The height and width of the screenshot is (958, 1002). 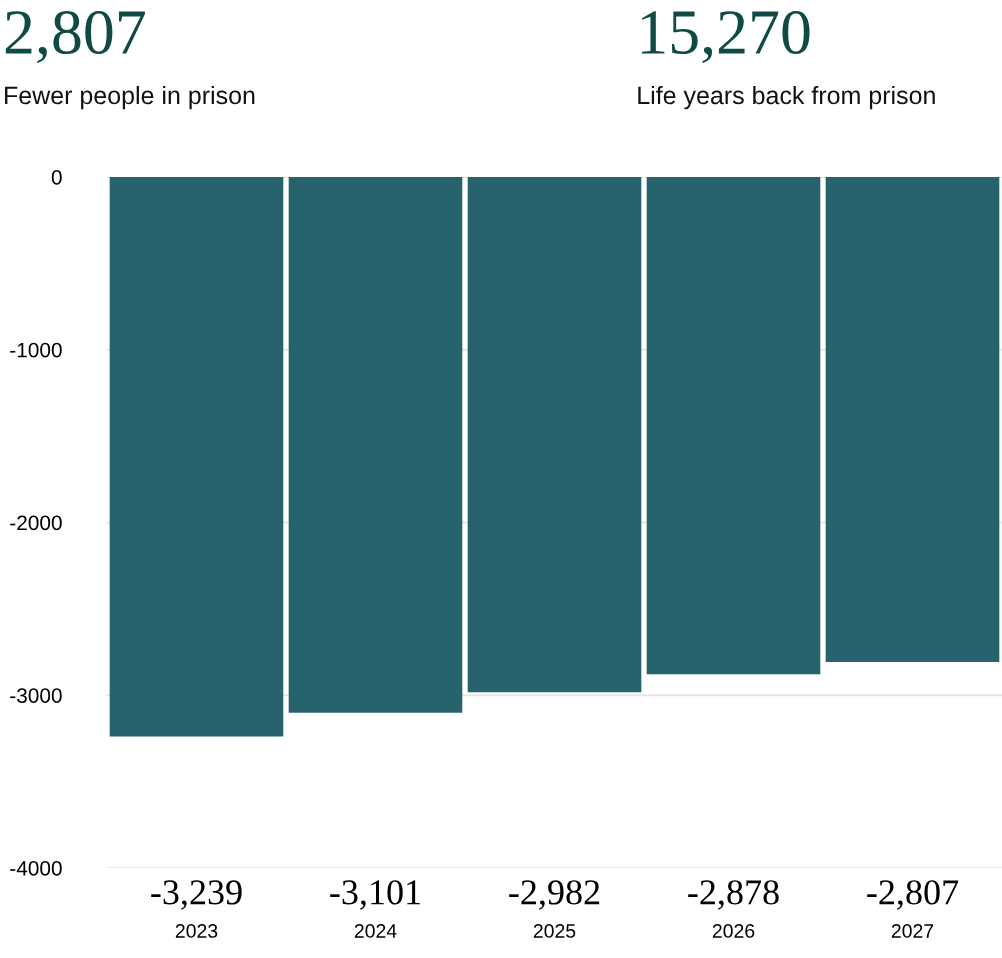 I want to click on data-label: -2,807, so click(x=913, y=895).